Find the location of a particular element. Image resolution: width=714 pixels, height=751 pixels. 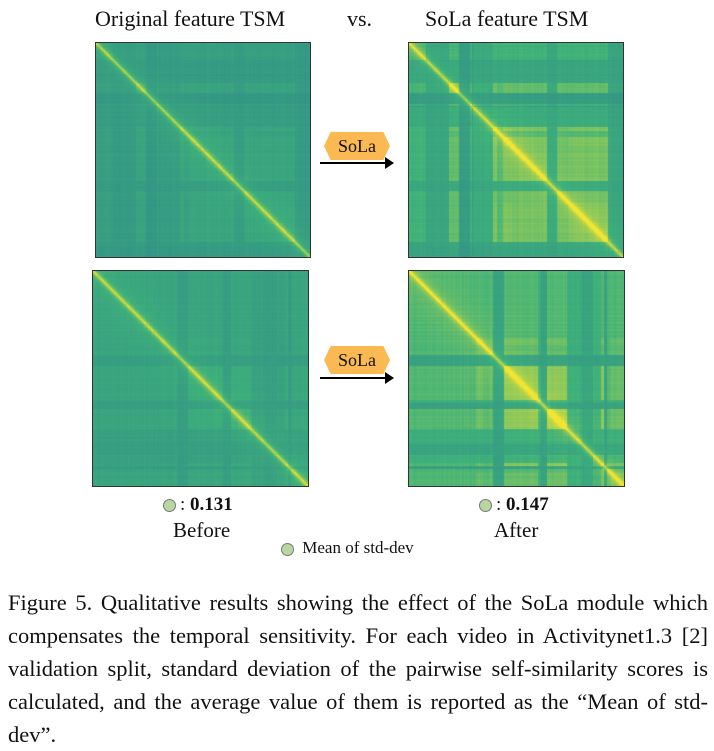

legend: Mean of std-dev is located at coordinates (347, 548).